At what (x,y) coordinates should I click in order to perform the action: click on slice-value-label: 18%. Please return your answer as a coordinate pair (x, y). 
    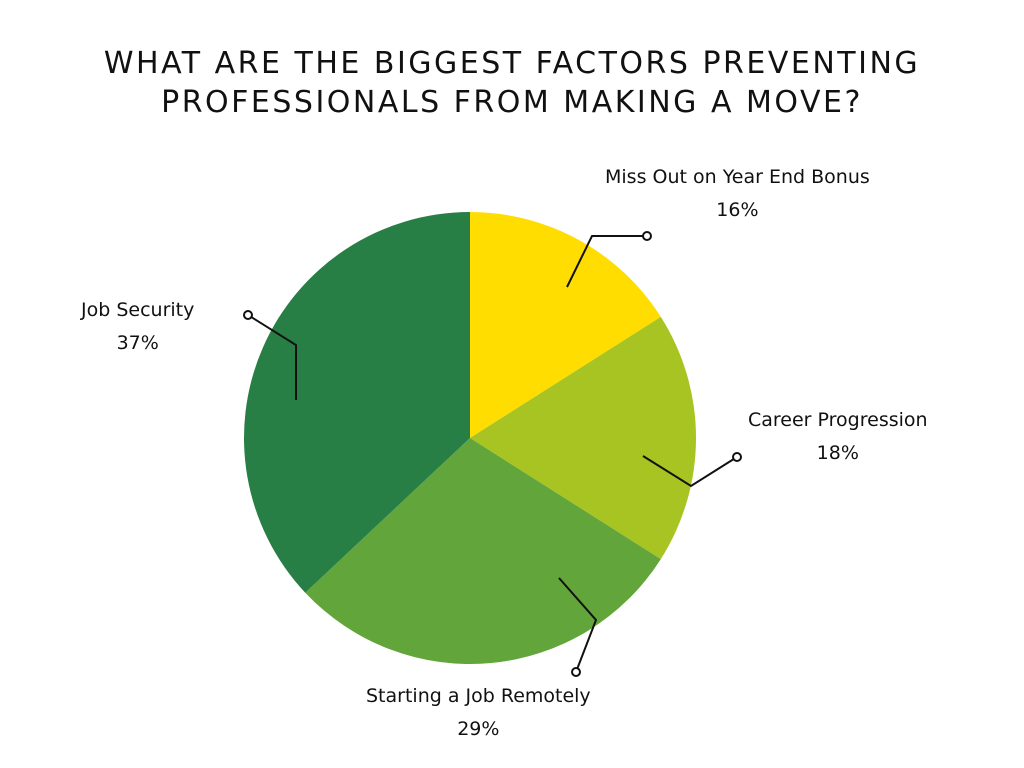
    Looking at the image, I should click on (837, 453).